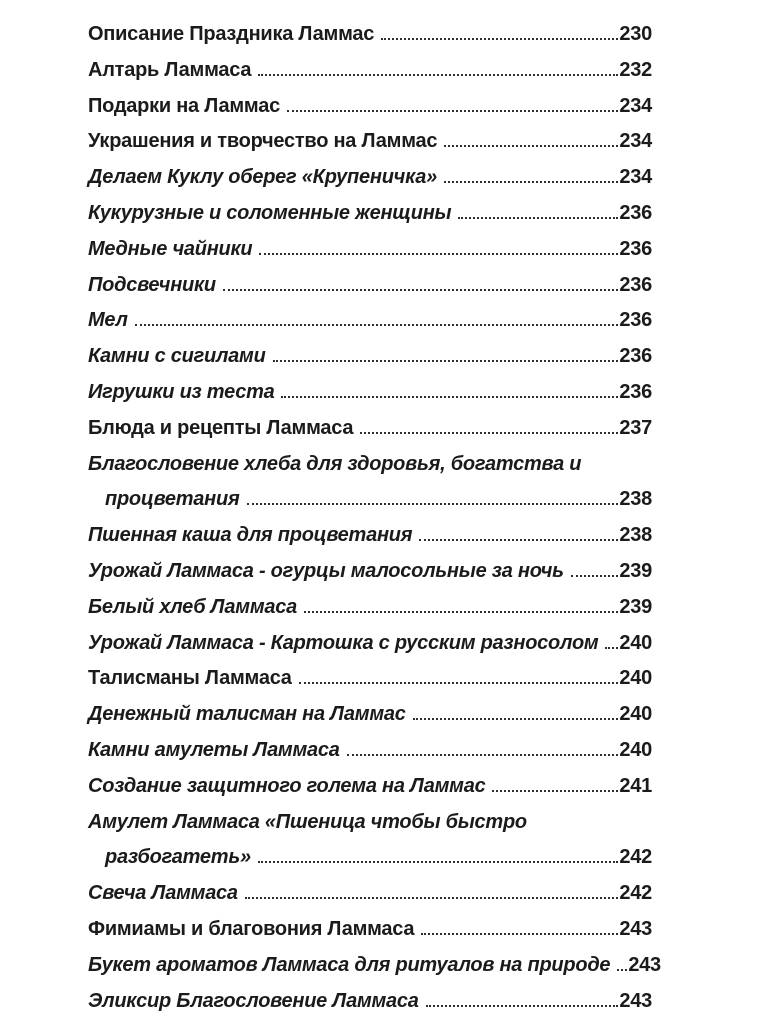 The width and height of the screenshot is (768, 1024). Describe the element at coordinates (263, 141) in the screenshot. I see `toc-entry-title: Украшения и творчество на Ламмас` at that location.